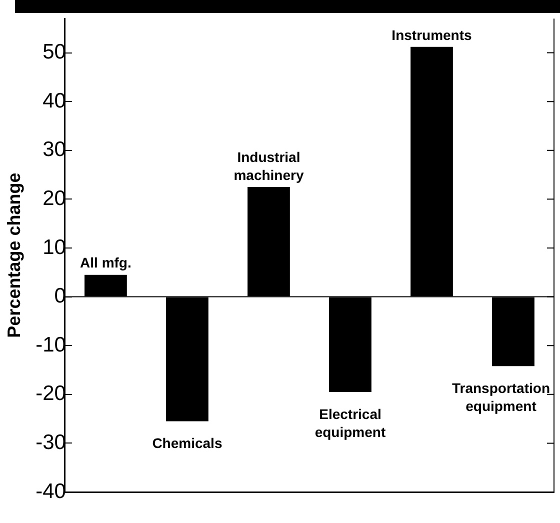  Describe the element at coordinates (501, 397) in the screenshot. I see `x-tick-label: Transportation equipment` at that location.